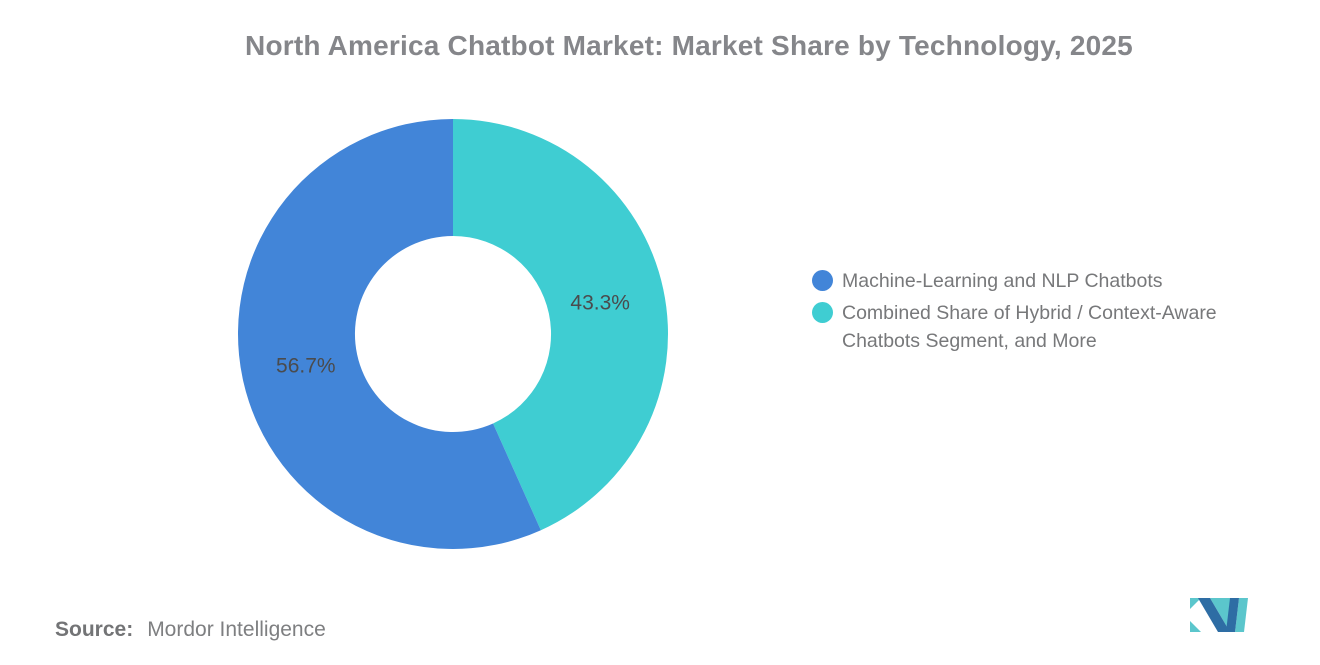  I want to click on source-line: Source: Mordor Intelligence, so click(190, 630).